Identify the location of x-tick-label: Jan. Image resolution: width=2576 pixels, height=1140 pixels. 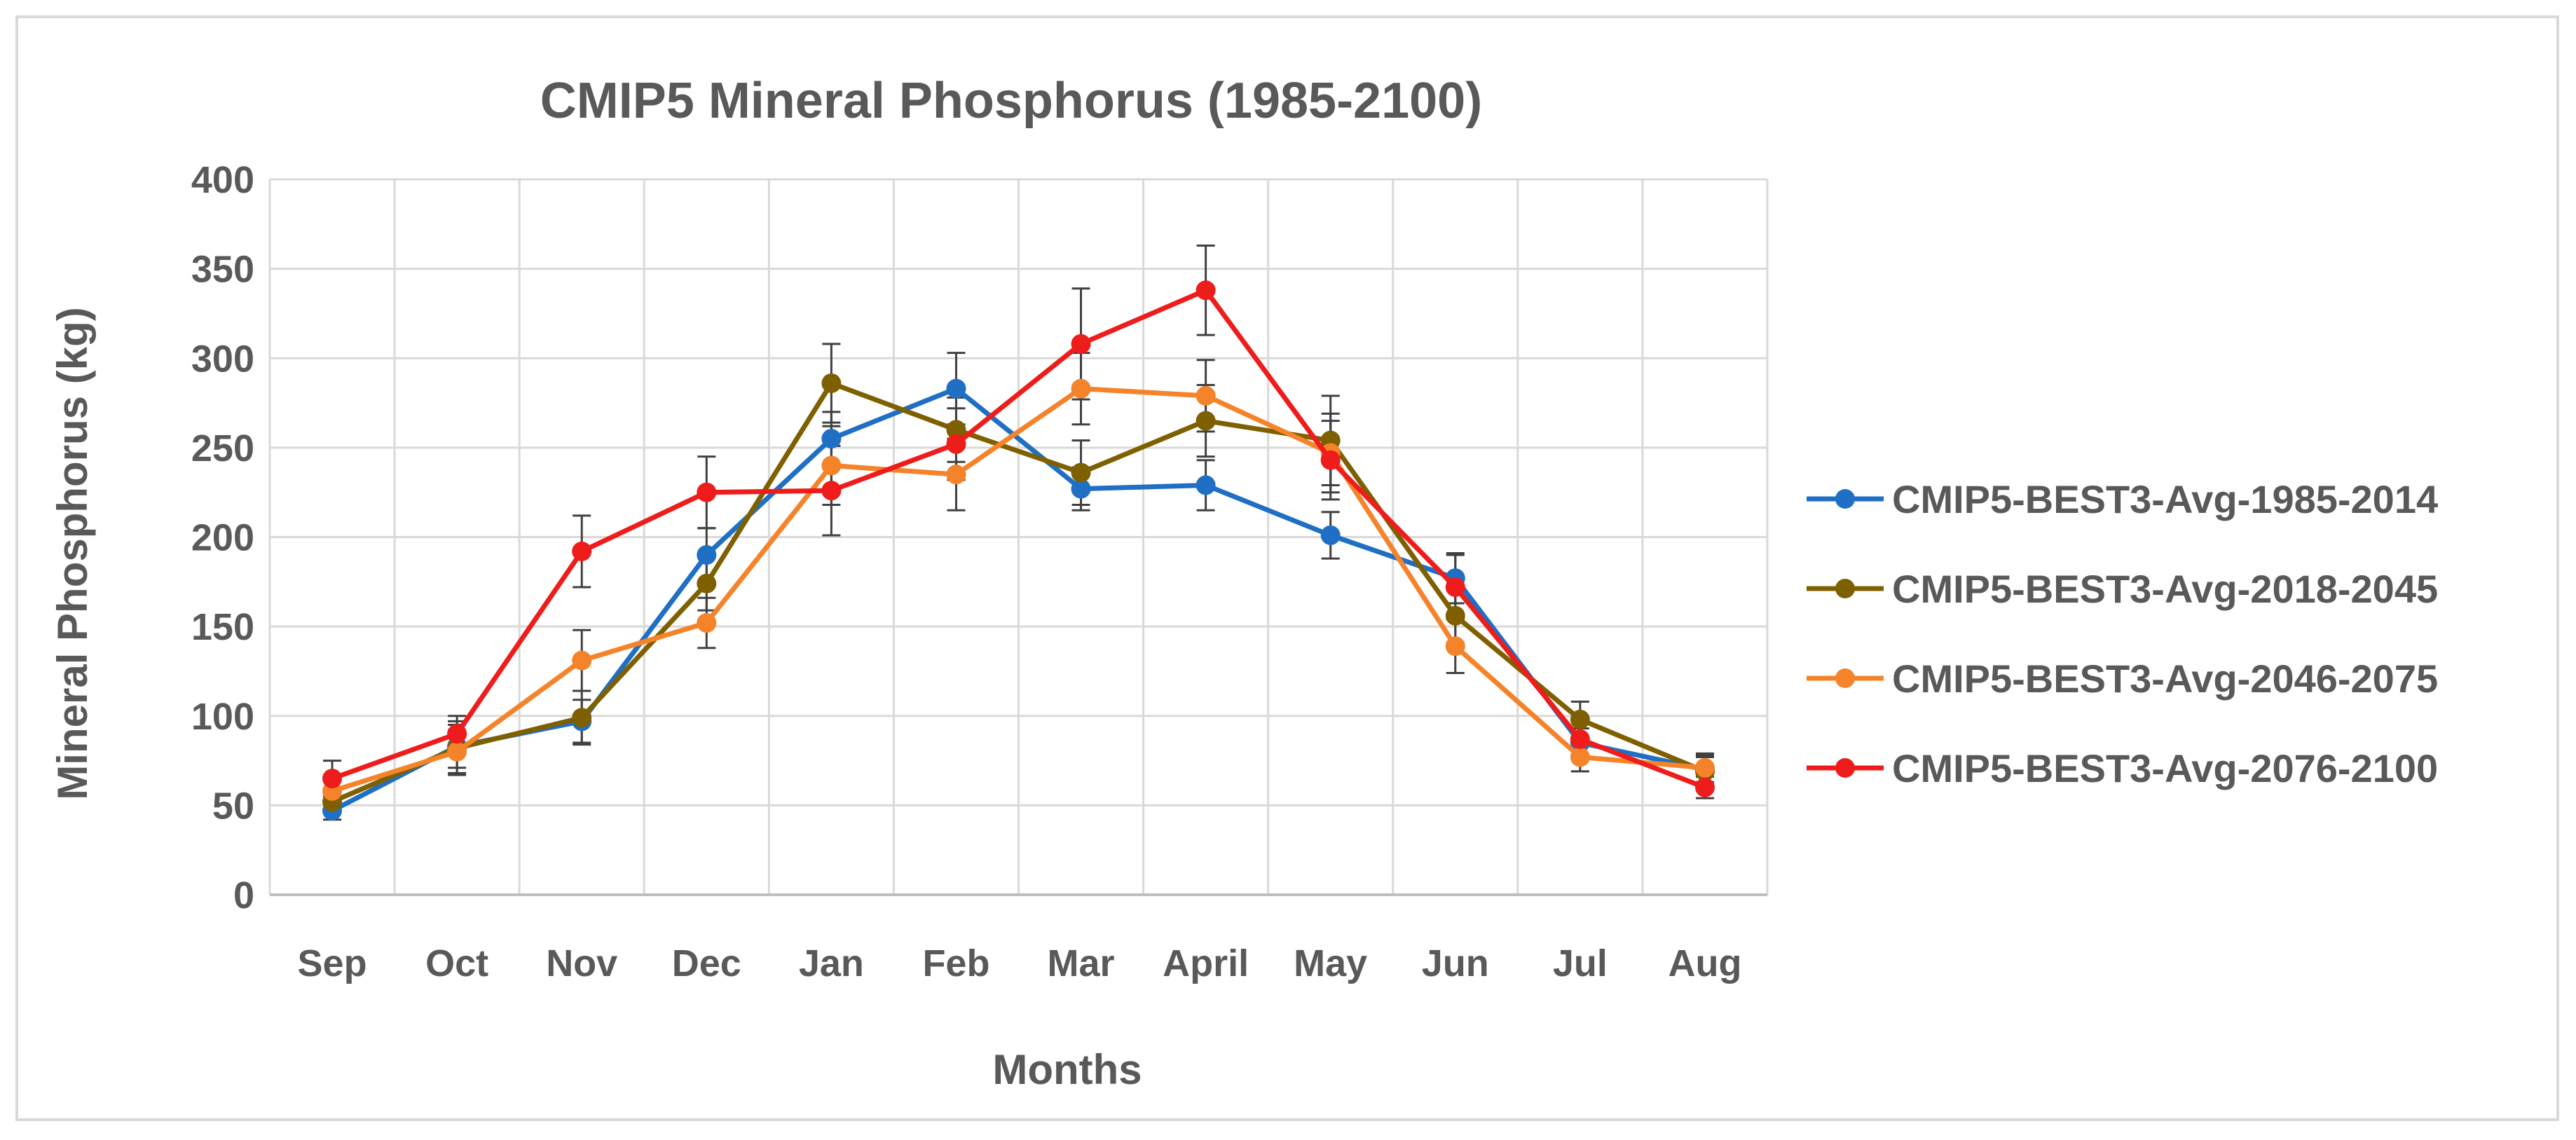
(832, 963).